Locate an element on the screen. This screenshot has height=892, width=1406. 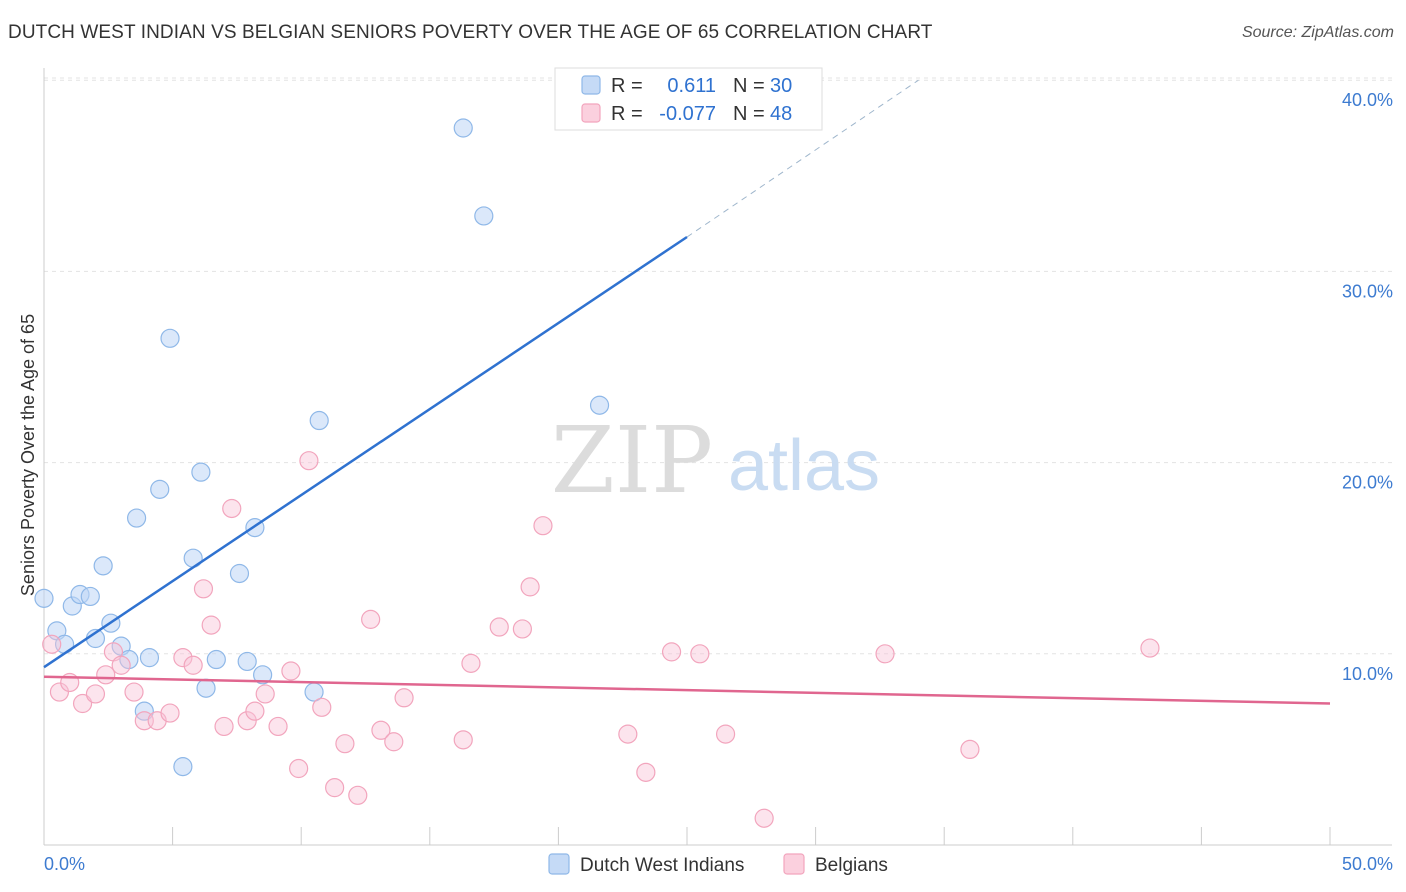
y-tick-label: 20.0% is located at coordinates (1367, 483).